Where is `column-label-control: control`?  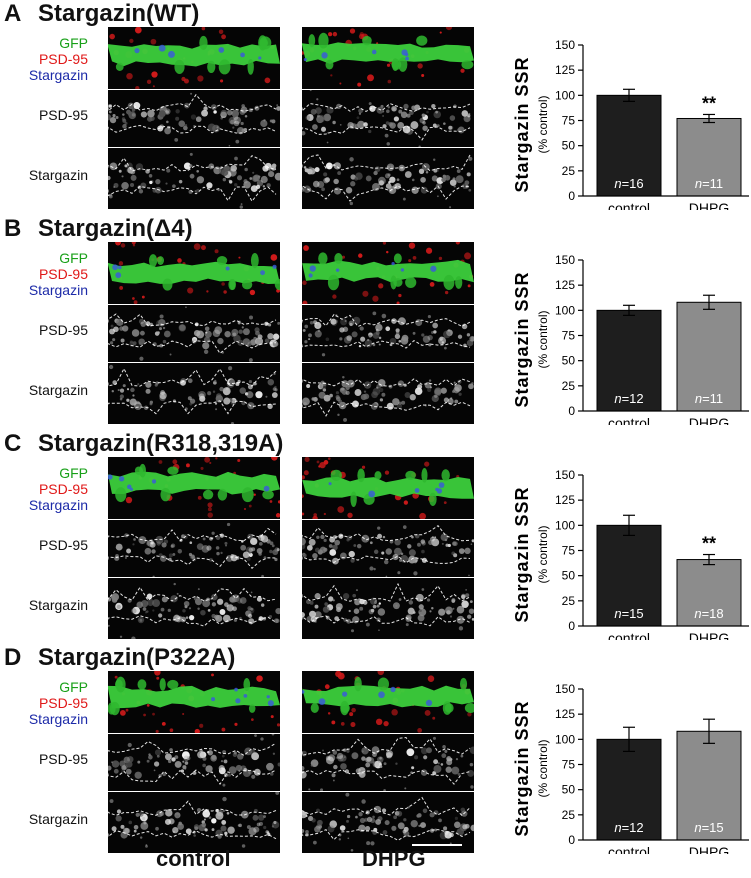 column-label-control: control is located at coordinates (193, 858).